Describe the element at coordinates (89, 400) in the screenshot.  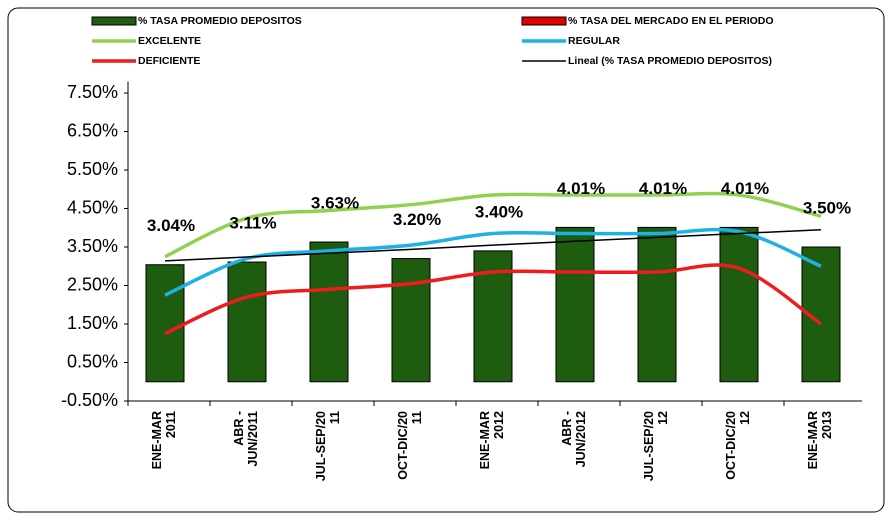
I see `y-tick-label: -0.50%` at that location.